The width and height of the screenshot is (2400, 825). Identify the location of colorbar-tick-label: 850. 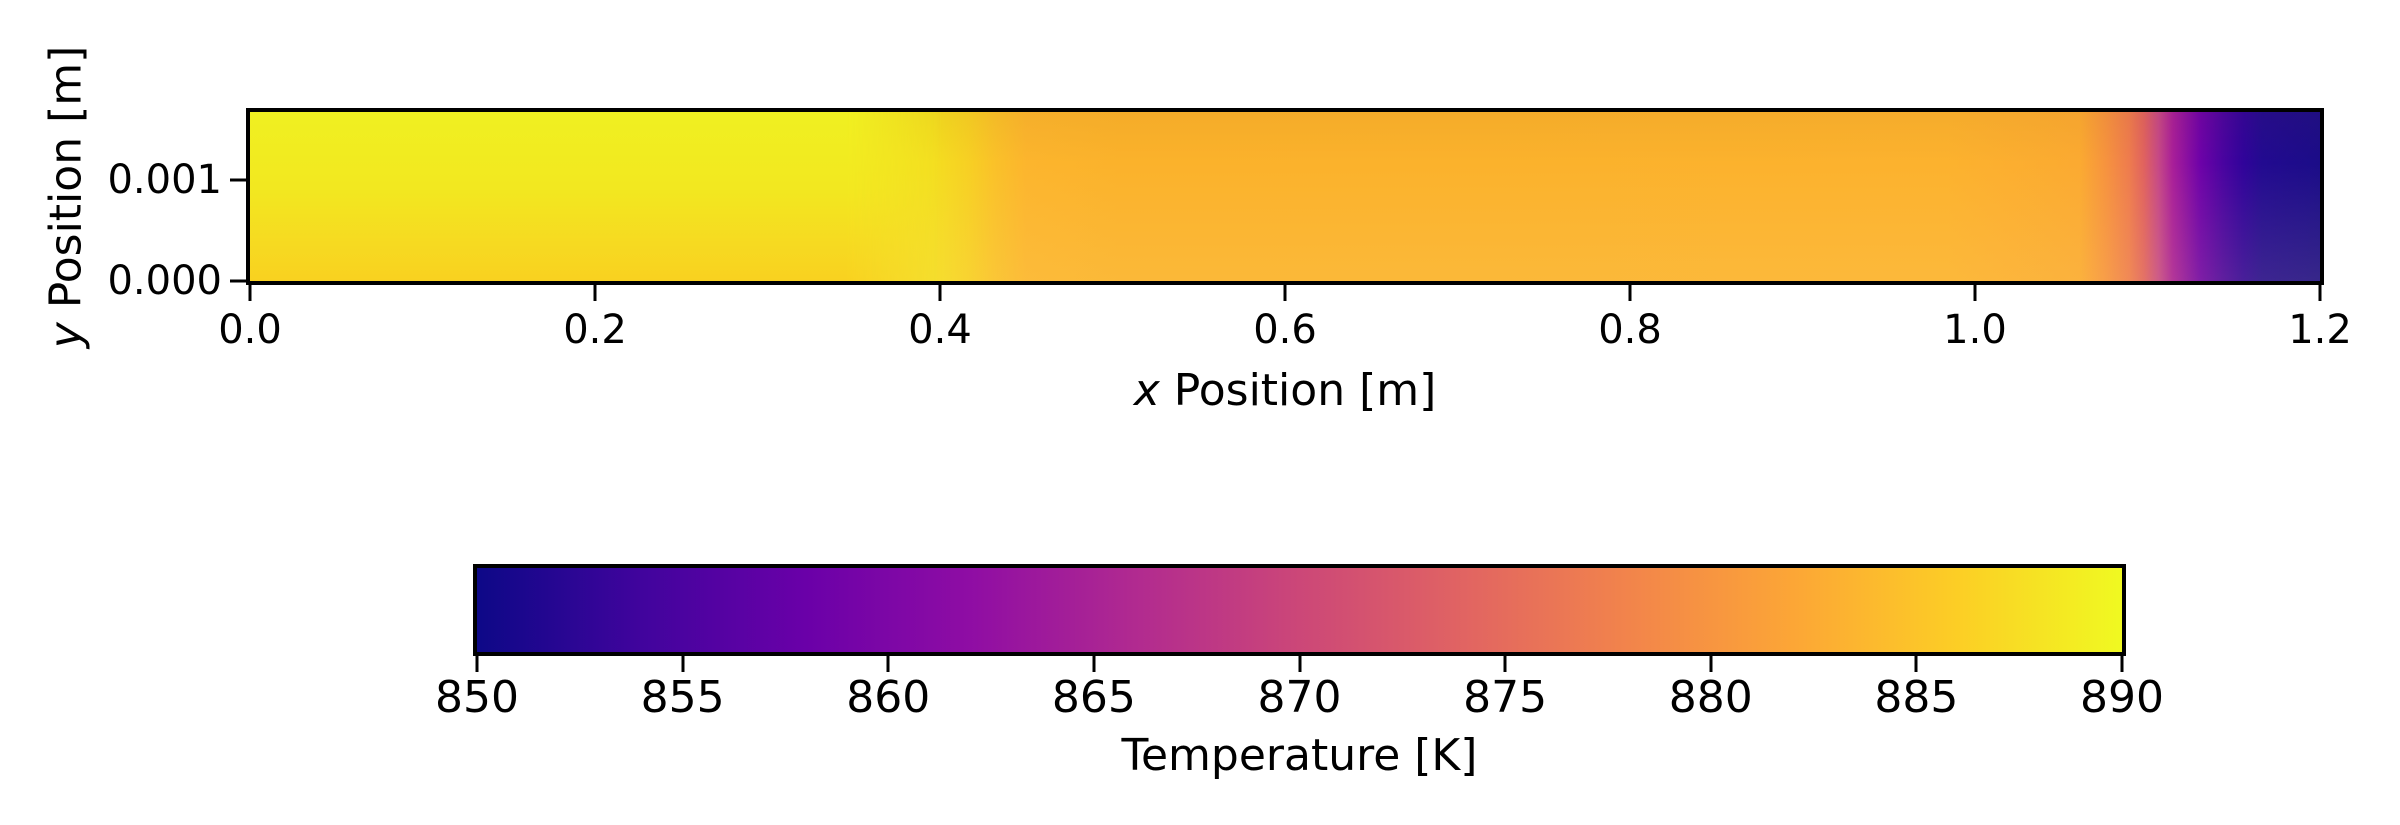
(477, 697).